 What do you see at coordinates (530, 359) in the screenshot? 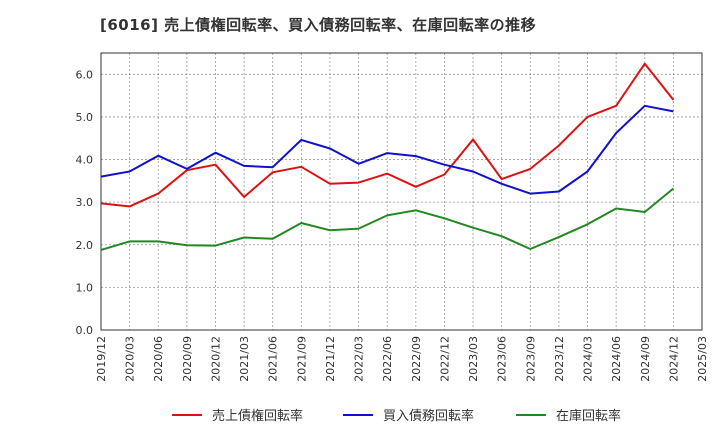
I see `x-tick-label: 2023/09` at bounding box center [530, 359].